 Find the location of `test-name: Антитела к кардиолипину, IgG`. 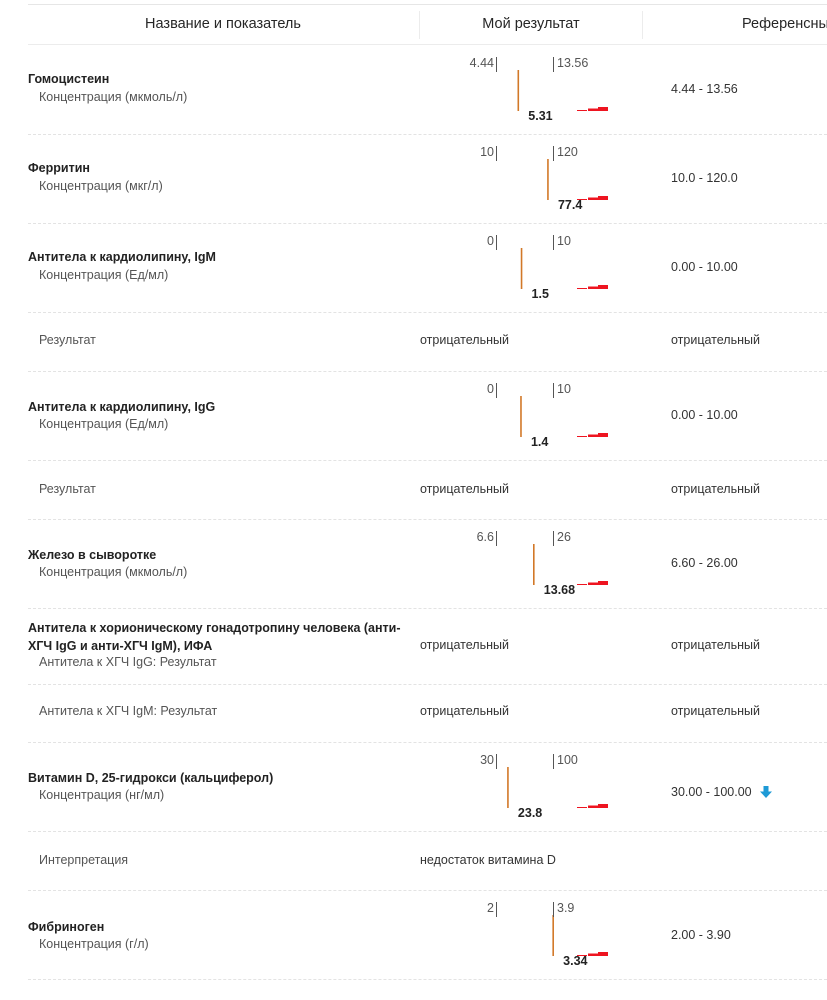

test-name: Антитела к кардиолипину, IgG is located at coordinates (122, 407).